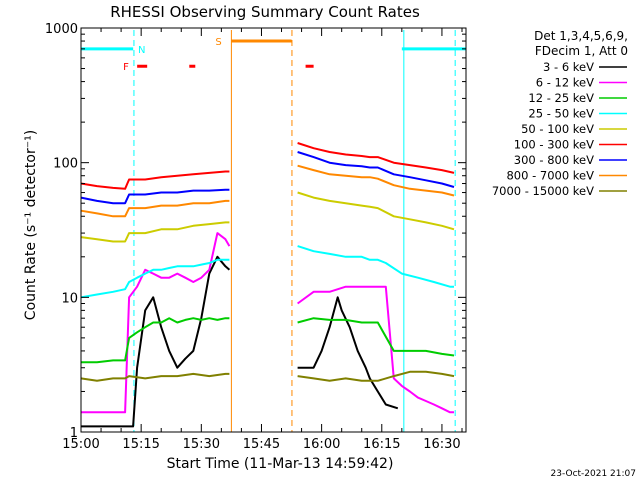 The width and height of the screenshot is (640, 480). I want to click on timestamp: 23-Oct-2021 21:07, so click(593, 474).